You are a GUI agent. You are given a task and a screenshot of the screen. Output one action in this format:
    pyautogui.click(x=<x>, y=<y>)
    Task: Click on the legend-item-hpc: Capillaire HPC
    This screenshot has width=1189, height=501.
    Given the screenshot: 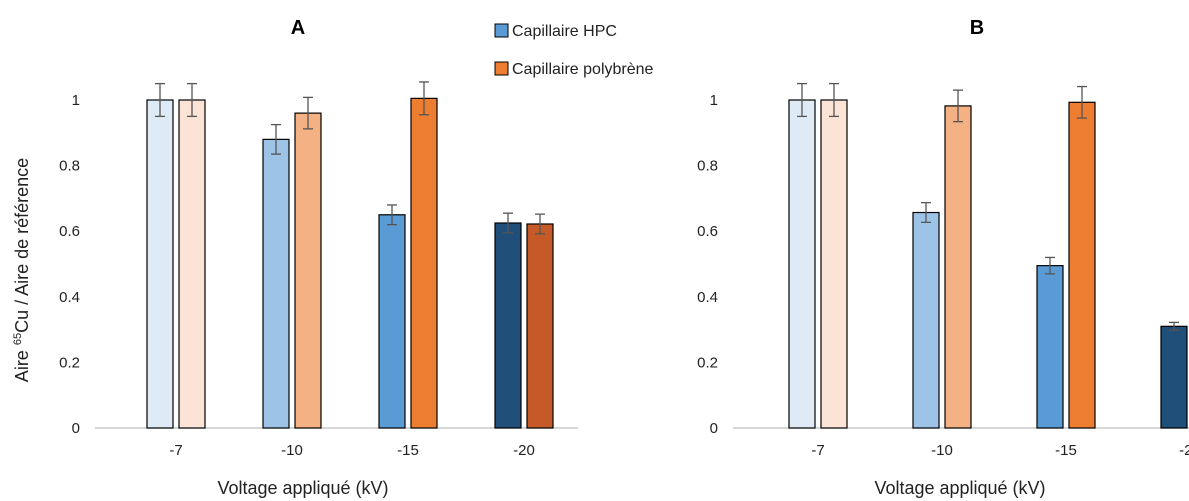 What is the action you would take?
    pyautogui.click(x=555, y=31)
    